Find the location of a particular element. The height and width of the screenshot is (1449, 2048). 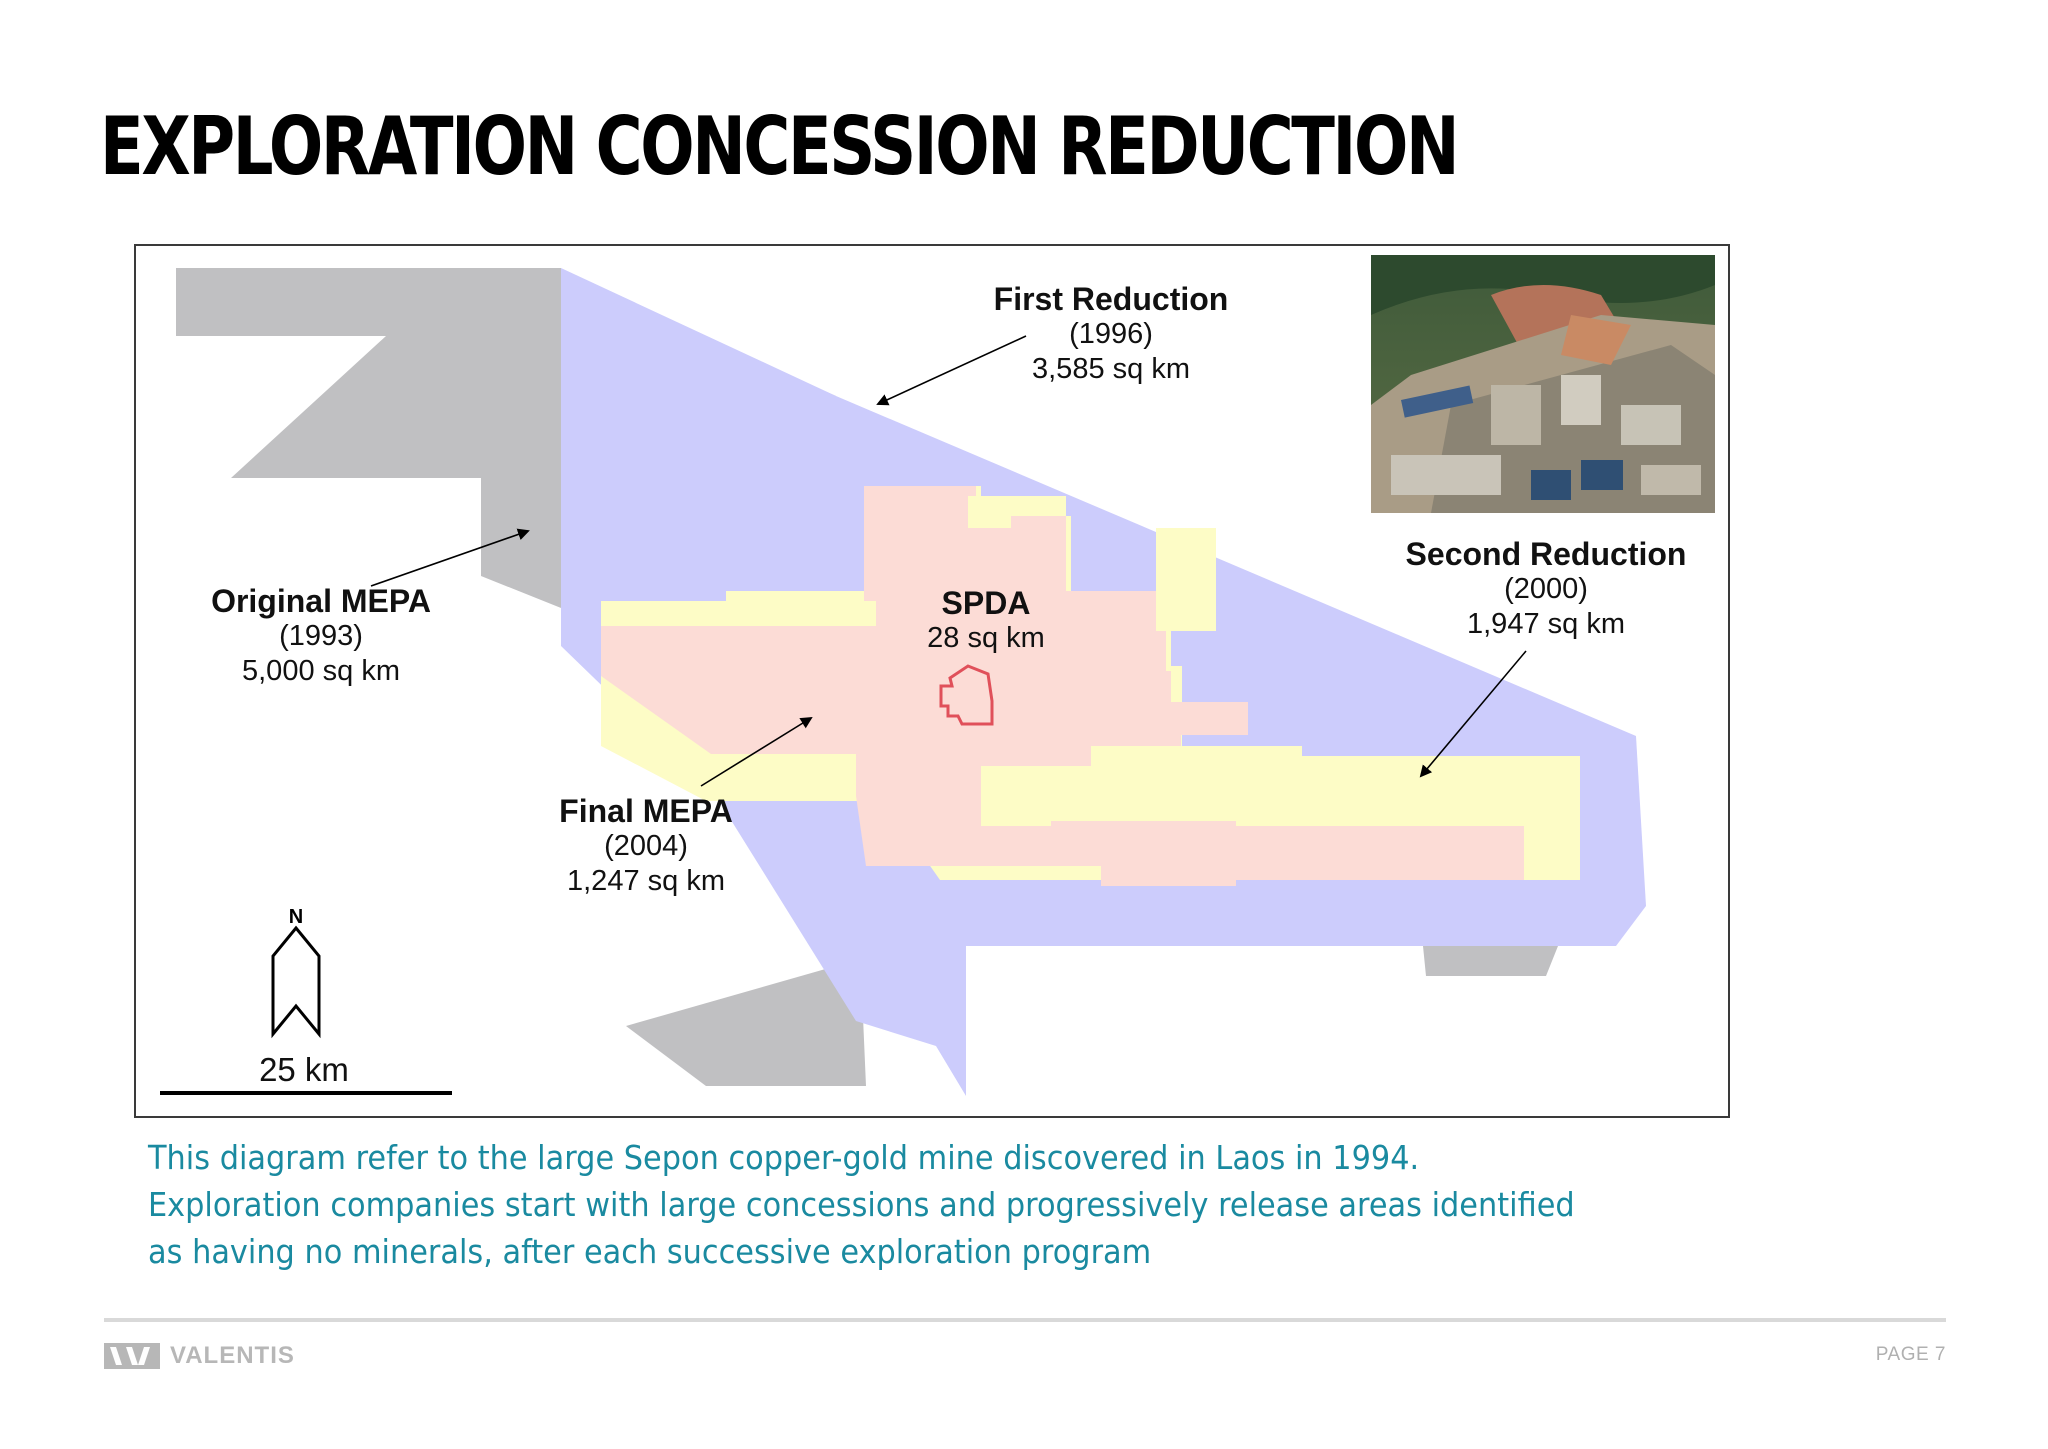

original-mepa-arrow is located at coordinates (450, 557).